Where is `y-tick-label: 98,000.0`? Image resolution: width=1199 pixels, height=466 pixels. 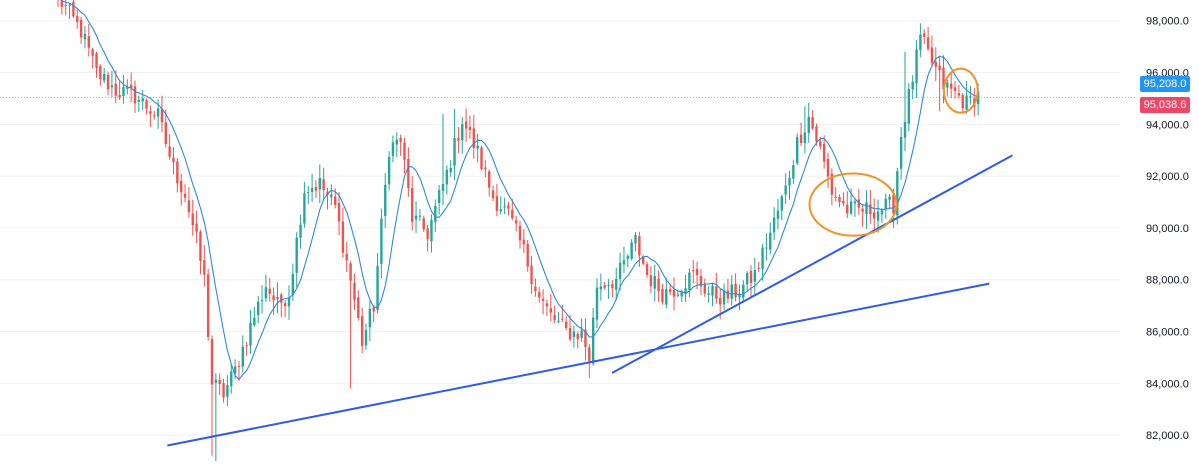
y-tick-label: 98,000.0 is located at coordinates (1167, 22).